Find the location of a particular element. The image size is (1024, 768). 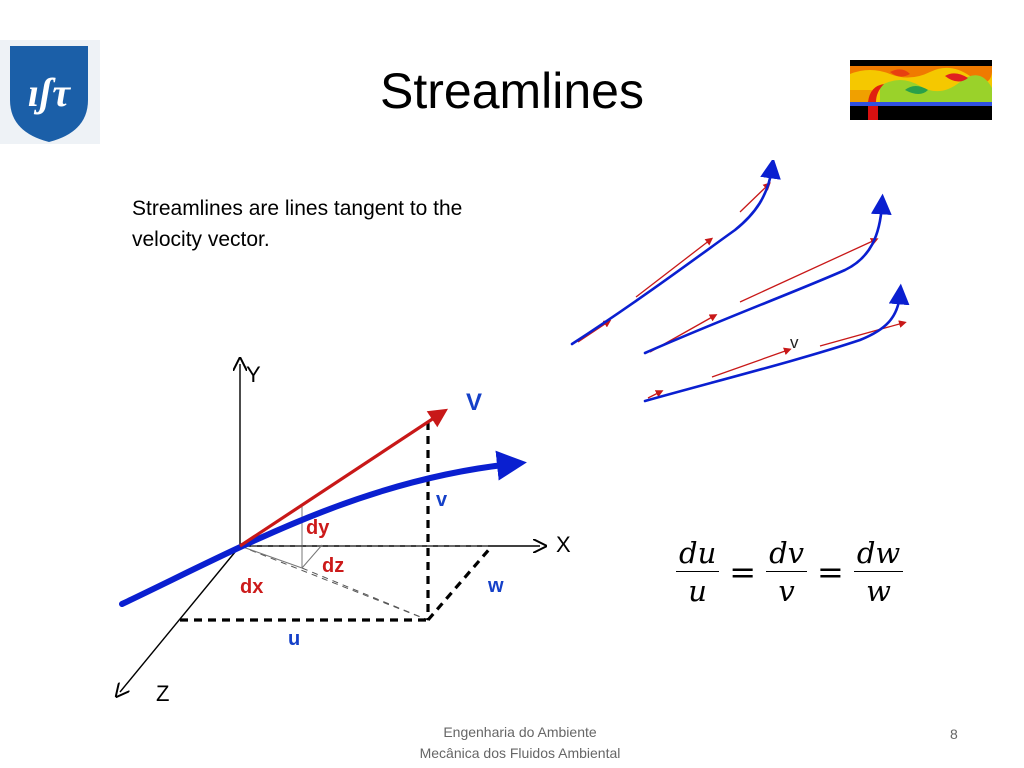

dx-line is located at coordinates (271, 557).